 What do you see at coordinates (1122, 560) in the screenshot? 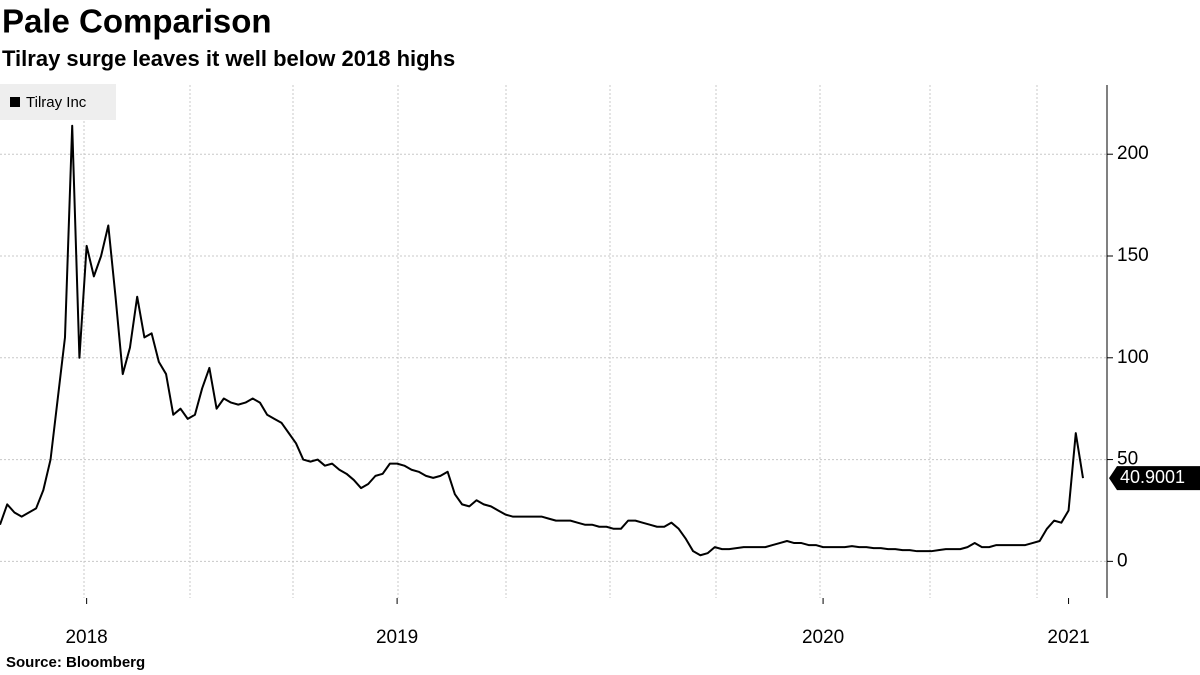
I see `y-tick-label: 0` at bounding box center [1122, 560].